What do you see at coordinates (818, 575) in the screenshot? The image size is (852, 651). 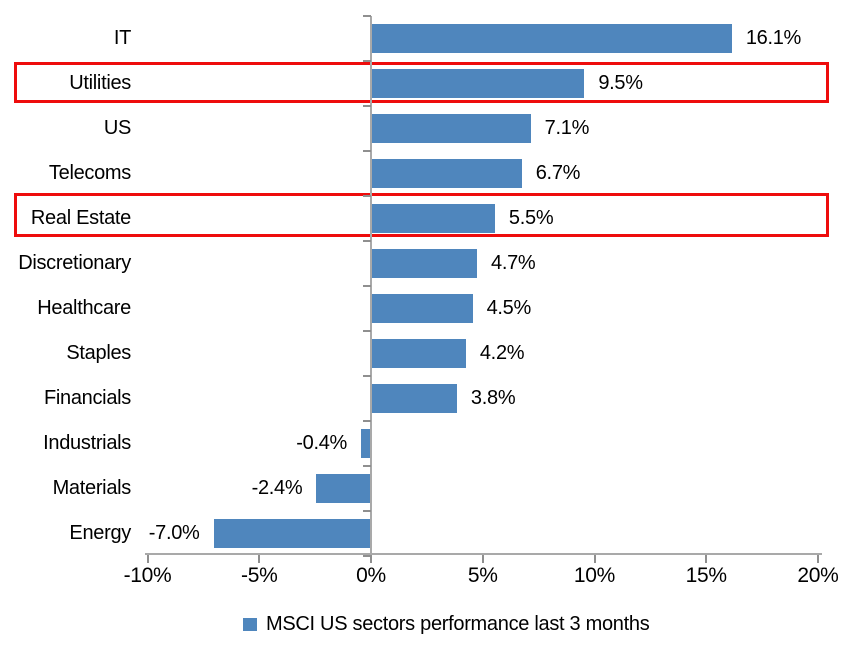 I see `x-tick-label: 20%` at bounding box center [818, 575].